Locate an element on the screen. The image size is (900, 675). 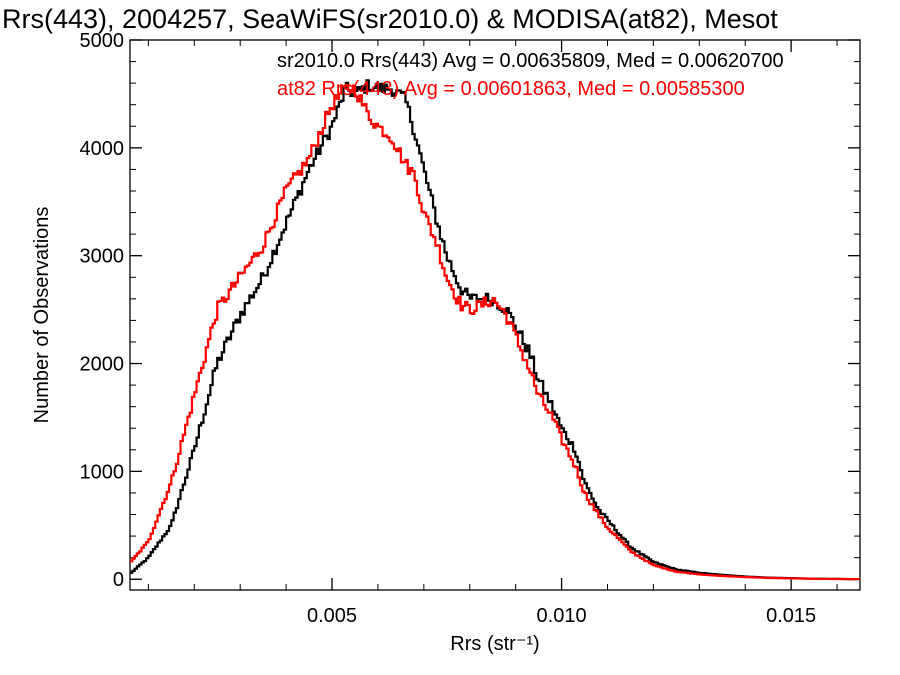
x-tick-label: 0.015 is located at coordinates (791, 616).